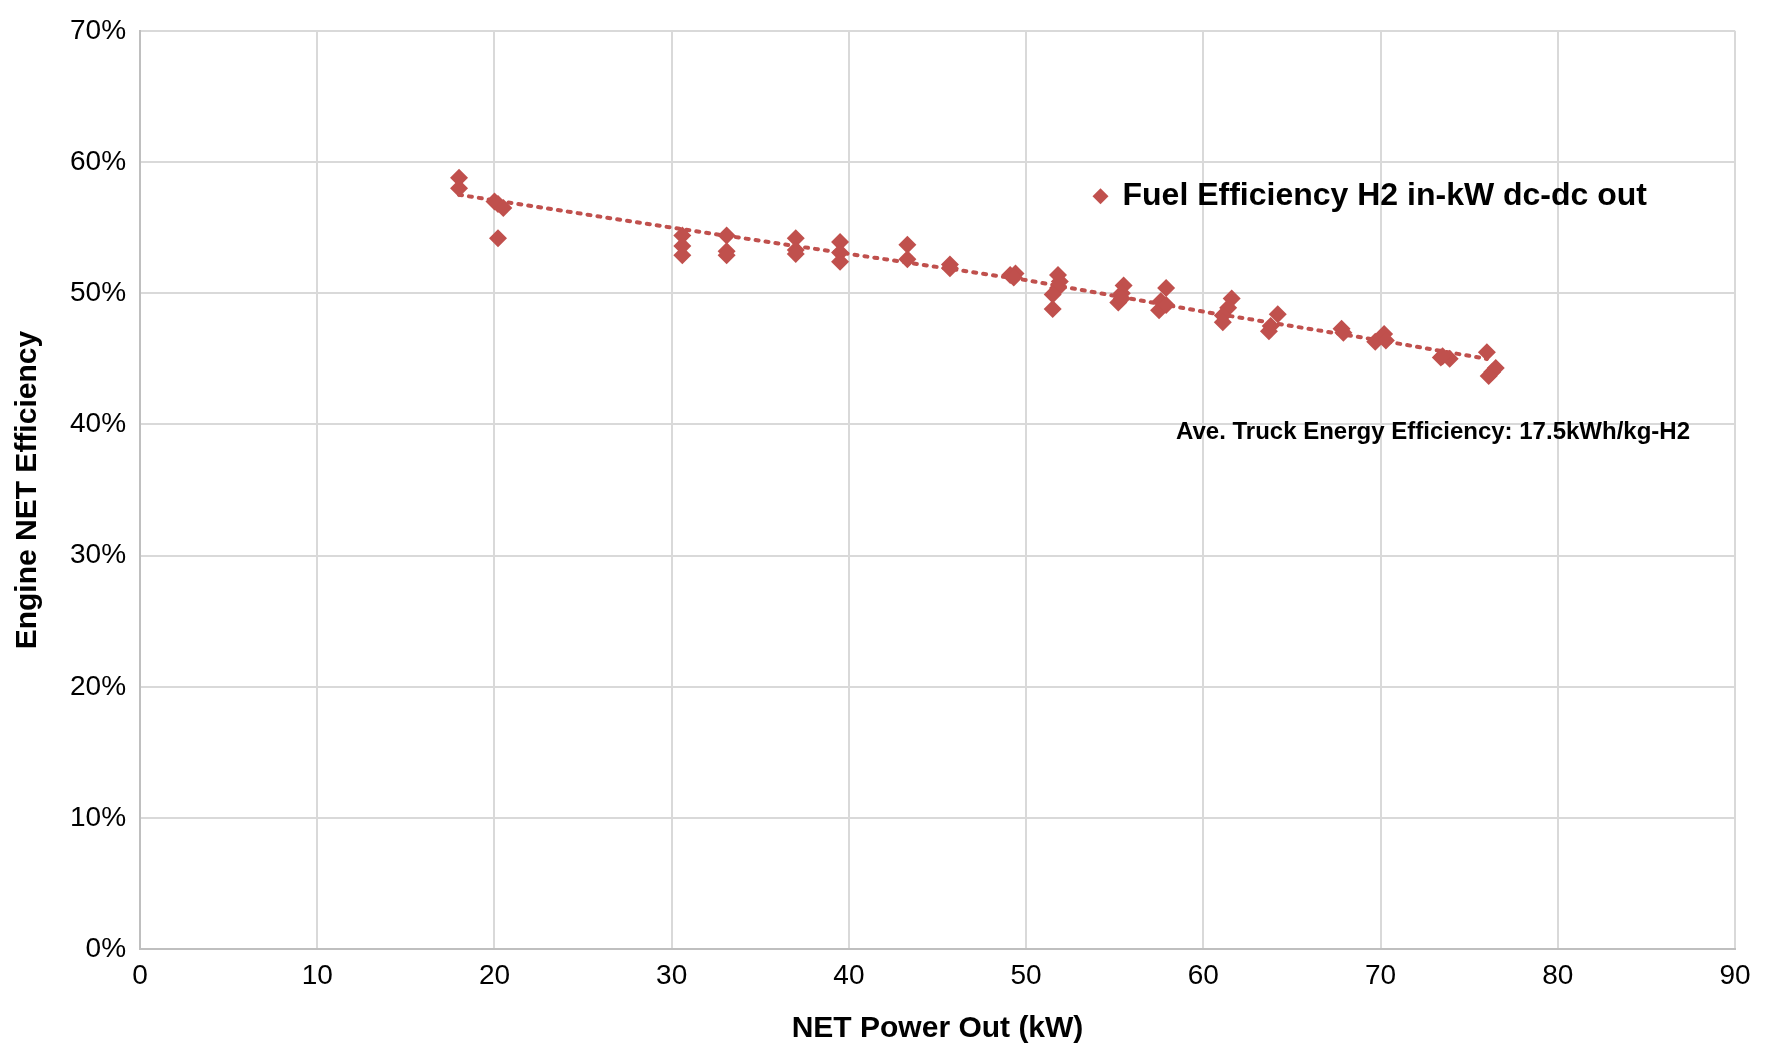 The height and width of the screenshot is (1059, 1767). What do you see at coordinates (937, 1027) in the screenshot?
I see `x-axis-title: NET Power Out (kW)` at bounding box center [937, 1027].